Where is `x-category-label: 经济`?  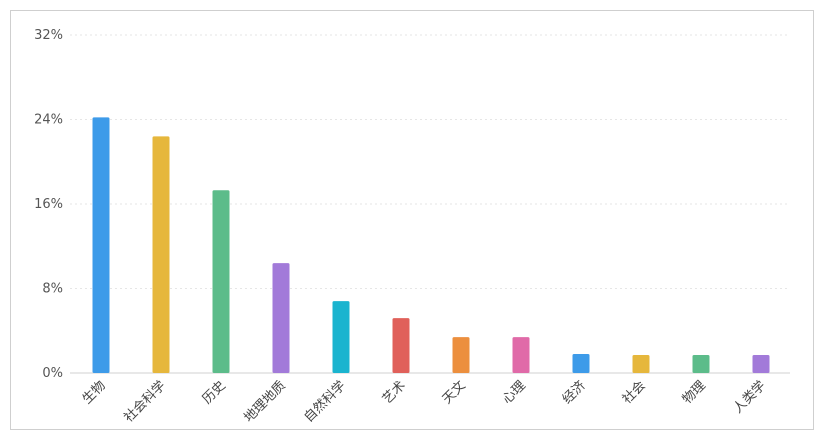
x-category-label: 经济 is located at coordinates (574, 392).